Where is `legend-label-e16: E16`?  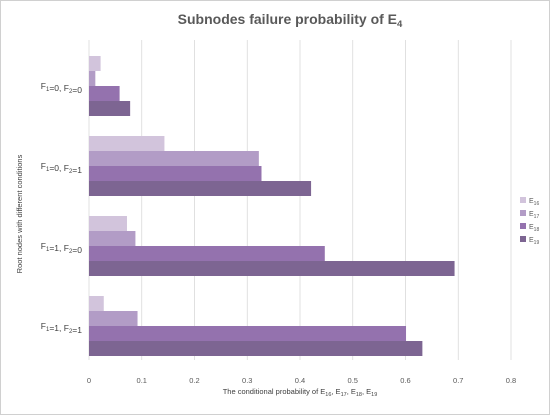
legend-label-e16: E16 is located at coordinates (534, 202).